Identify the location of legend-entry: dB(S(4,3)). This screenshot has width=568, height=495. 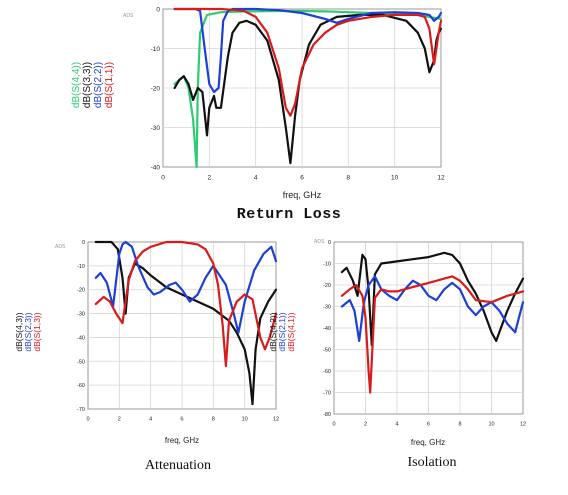
(19, 331).